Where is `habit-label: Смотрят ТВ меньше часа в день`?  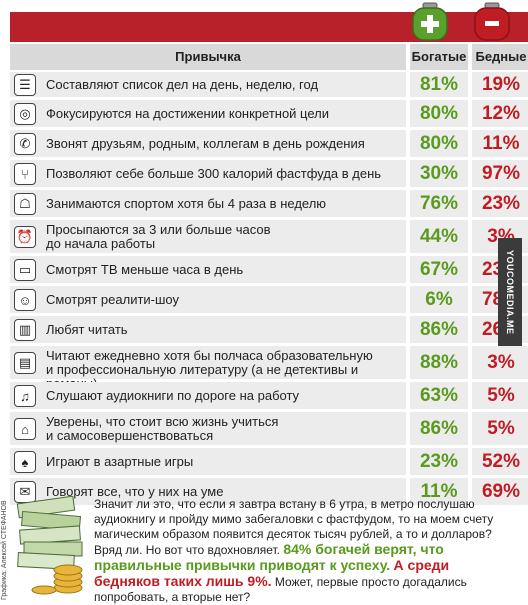
habit-label: Смотрят ТВ меньше часа в день is located at coordinates (145, 269).